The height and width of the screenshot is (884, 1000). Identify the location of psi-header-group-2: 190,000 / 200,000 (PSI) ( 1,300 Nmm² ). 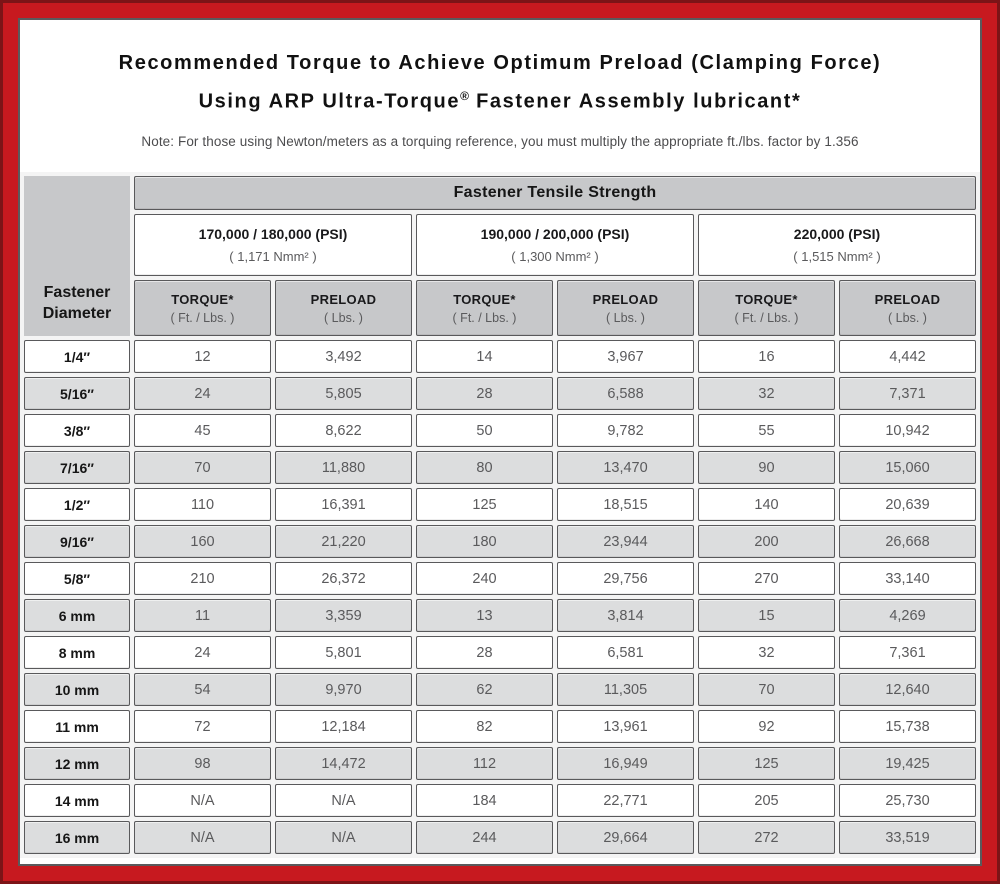
(555, 245).